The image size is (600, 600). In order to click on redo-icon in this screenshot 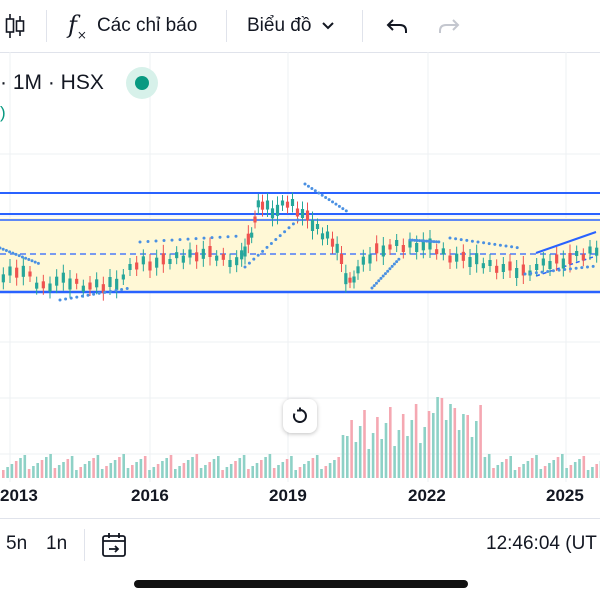, I will do `click(449, 26)`.